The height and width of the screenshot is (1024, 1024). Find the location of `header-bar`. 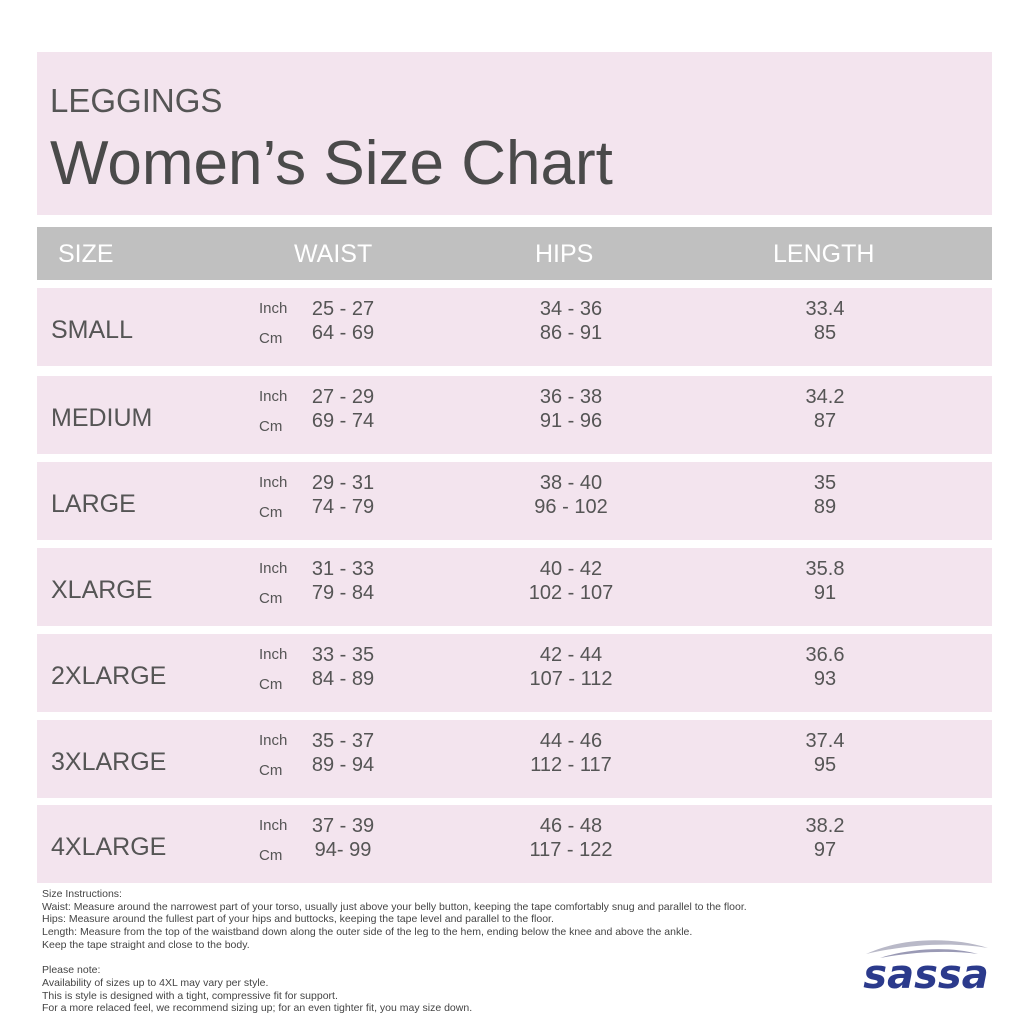

header-bar is located at coordinates (514, 253).